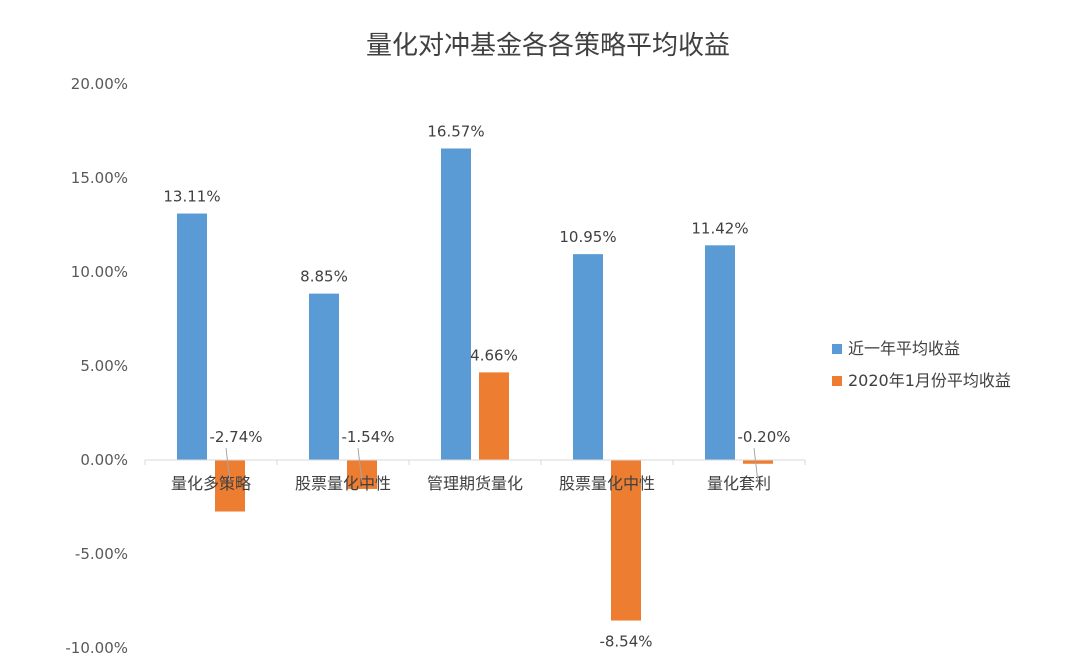 This screenshot has height=671, width=1080. Describe the element at coordinates (324, 277) in the screenshot. I see `data-label: 8.85%` at that location.